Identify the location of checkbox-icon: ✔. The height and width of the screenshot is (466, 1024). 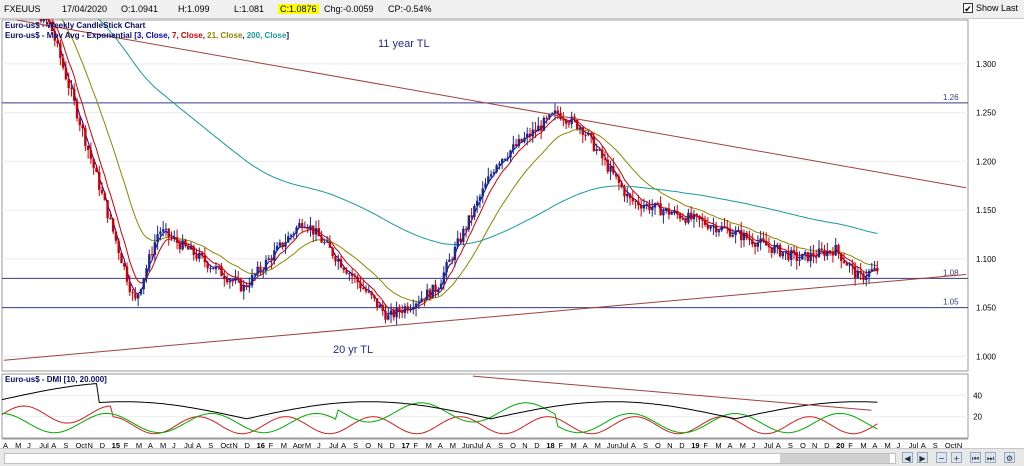
(967, 8).